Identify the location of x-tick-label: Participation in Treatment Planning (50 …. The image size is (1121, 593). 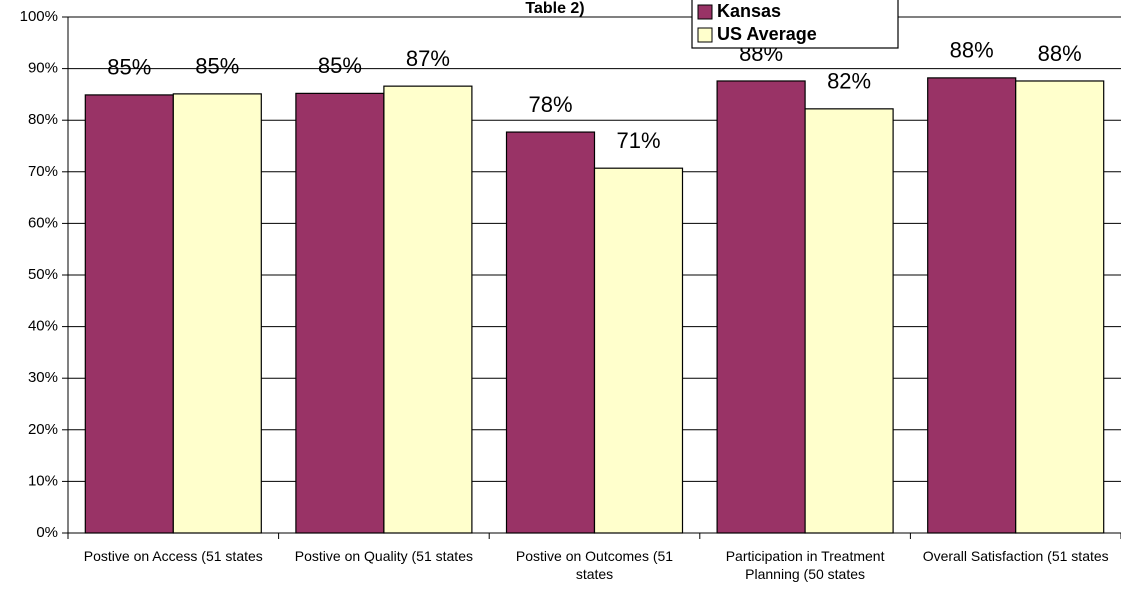
(805, 565).